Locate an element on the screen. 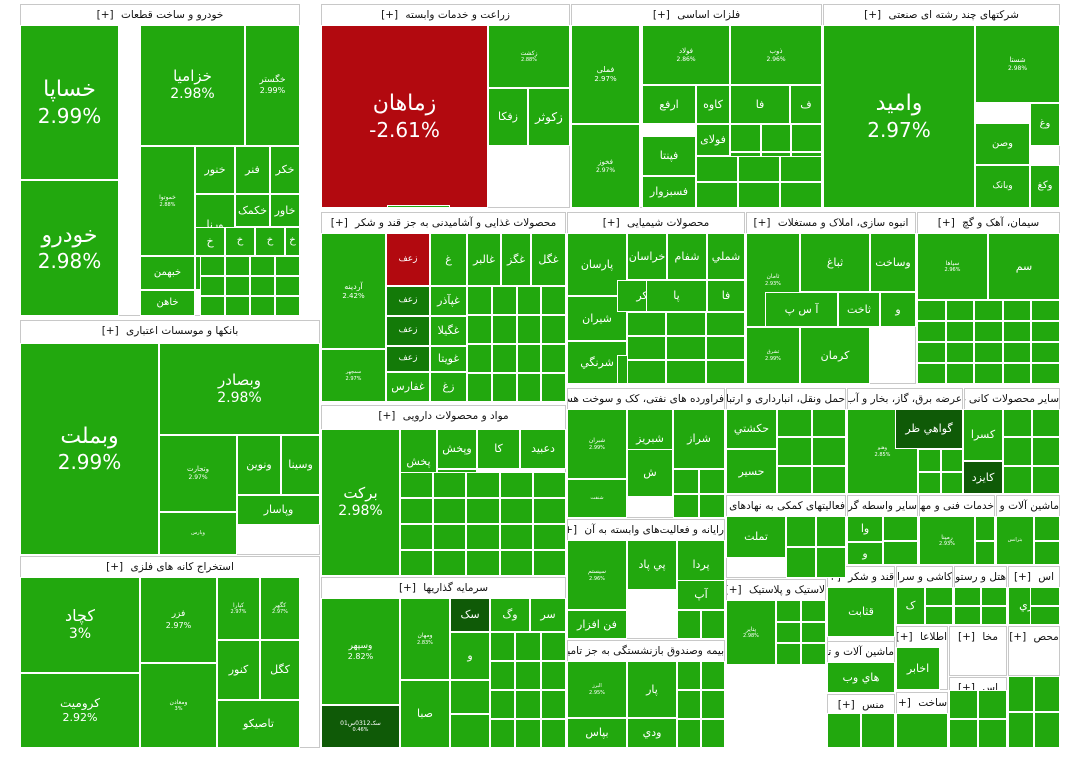 The height and width of the screenshot is (771, 1080). stock-tile: کایزد is located at coordinates (983, 477).